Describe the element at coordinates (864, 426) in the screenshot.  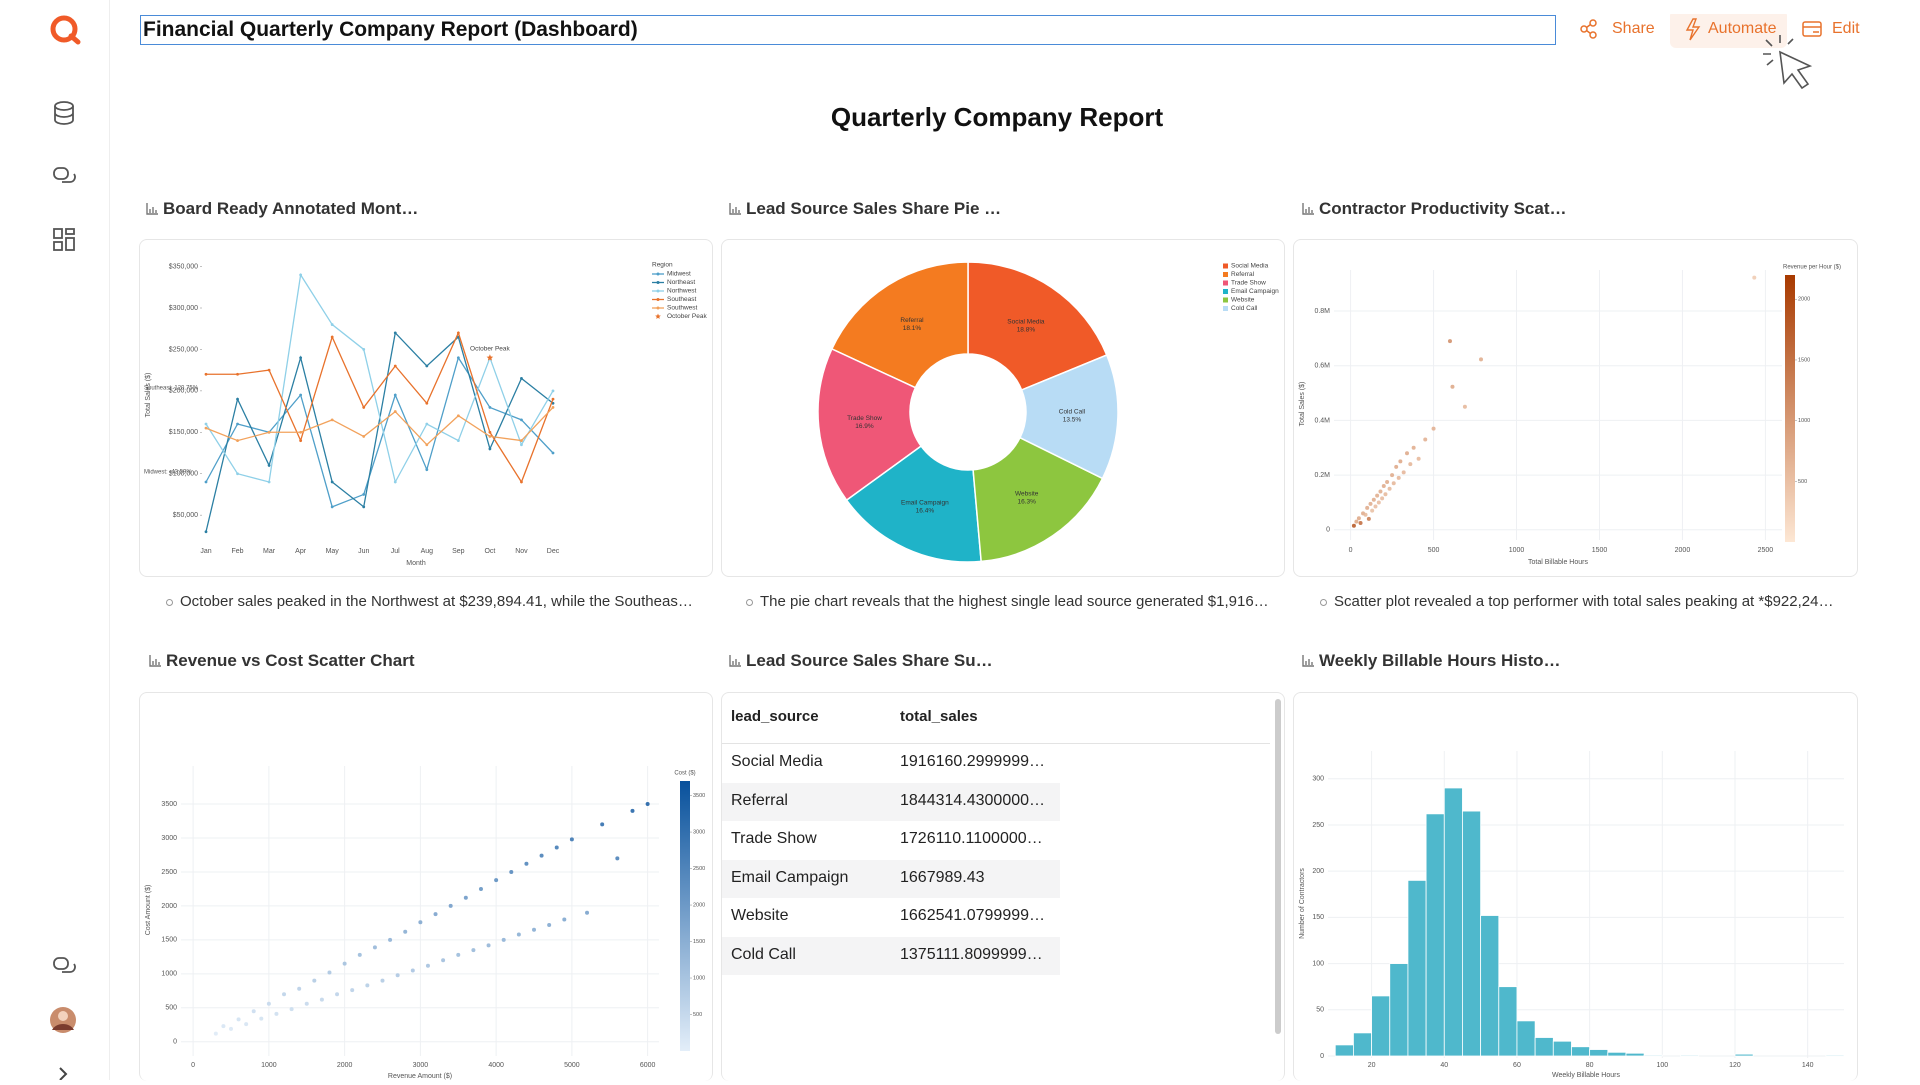
I see `slice-value: 16.9%` at that location.